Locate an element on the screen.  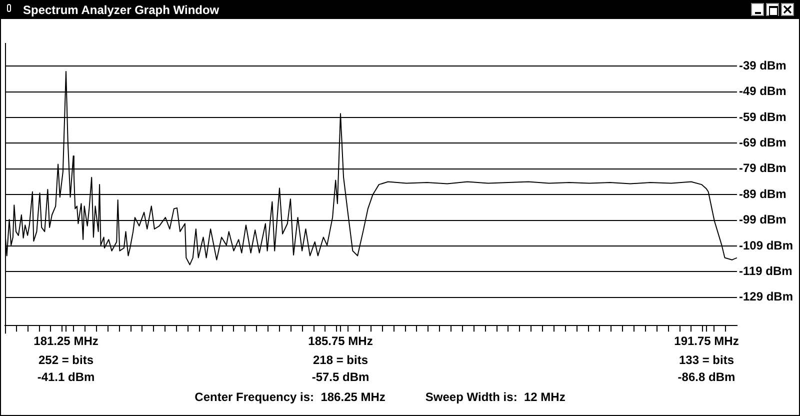
x-tick-label: 185.75 MHz is located at coordinates (340, 341).